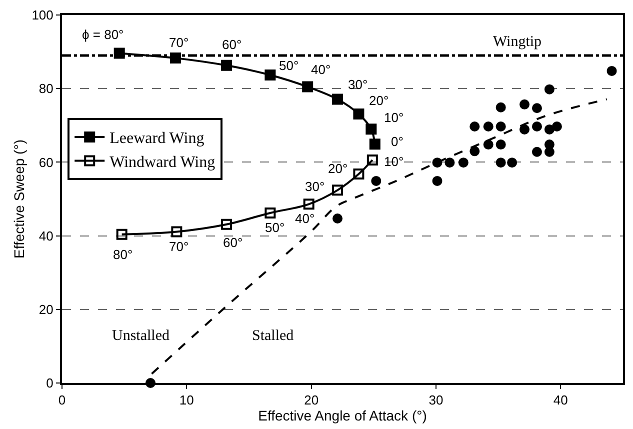 The width and height of the screenshot is (633, 429). What do you see at coordinates (46, 309) in the screenshot?
I see `y-tick-label: 20` at bounding box center [46, 309].